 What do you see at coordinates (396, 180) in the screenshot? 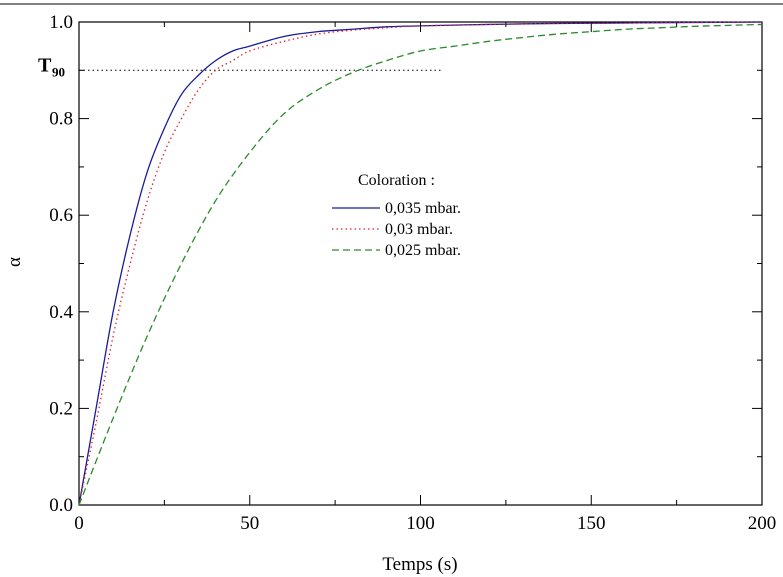
I see `legend-title: Coloration :` at bounding box center [396, 180].